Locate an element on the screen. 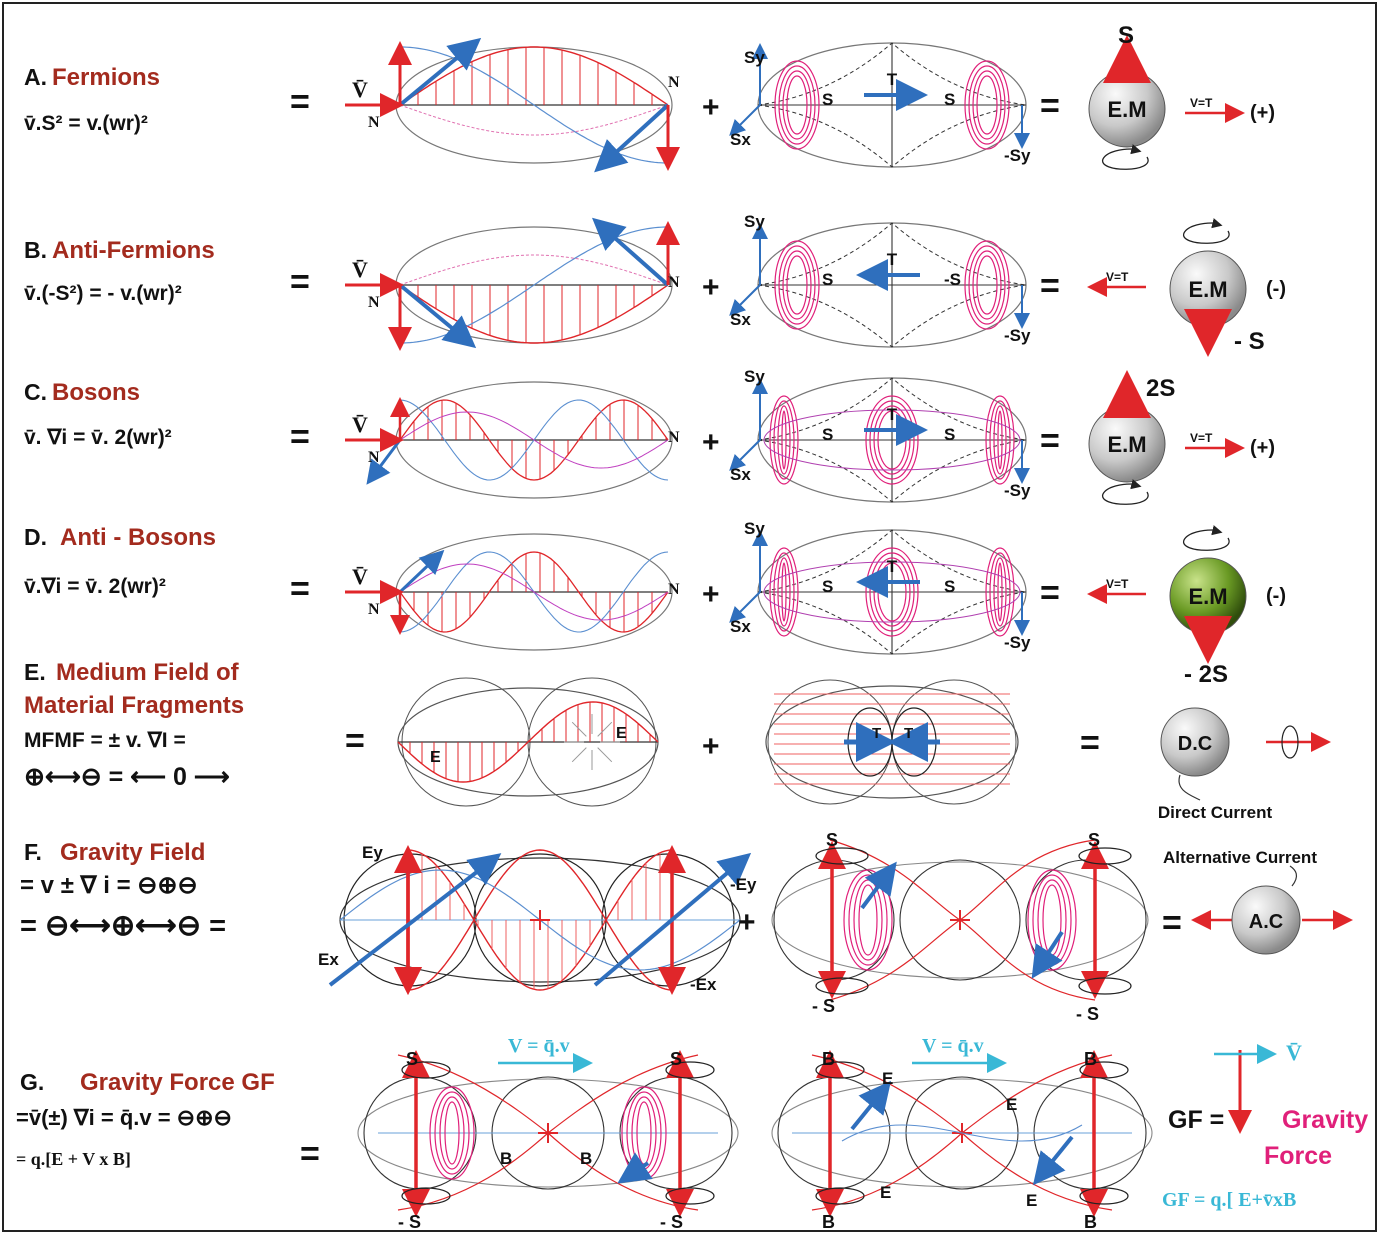  pink-wave is located at coordinates (534, 592).